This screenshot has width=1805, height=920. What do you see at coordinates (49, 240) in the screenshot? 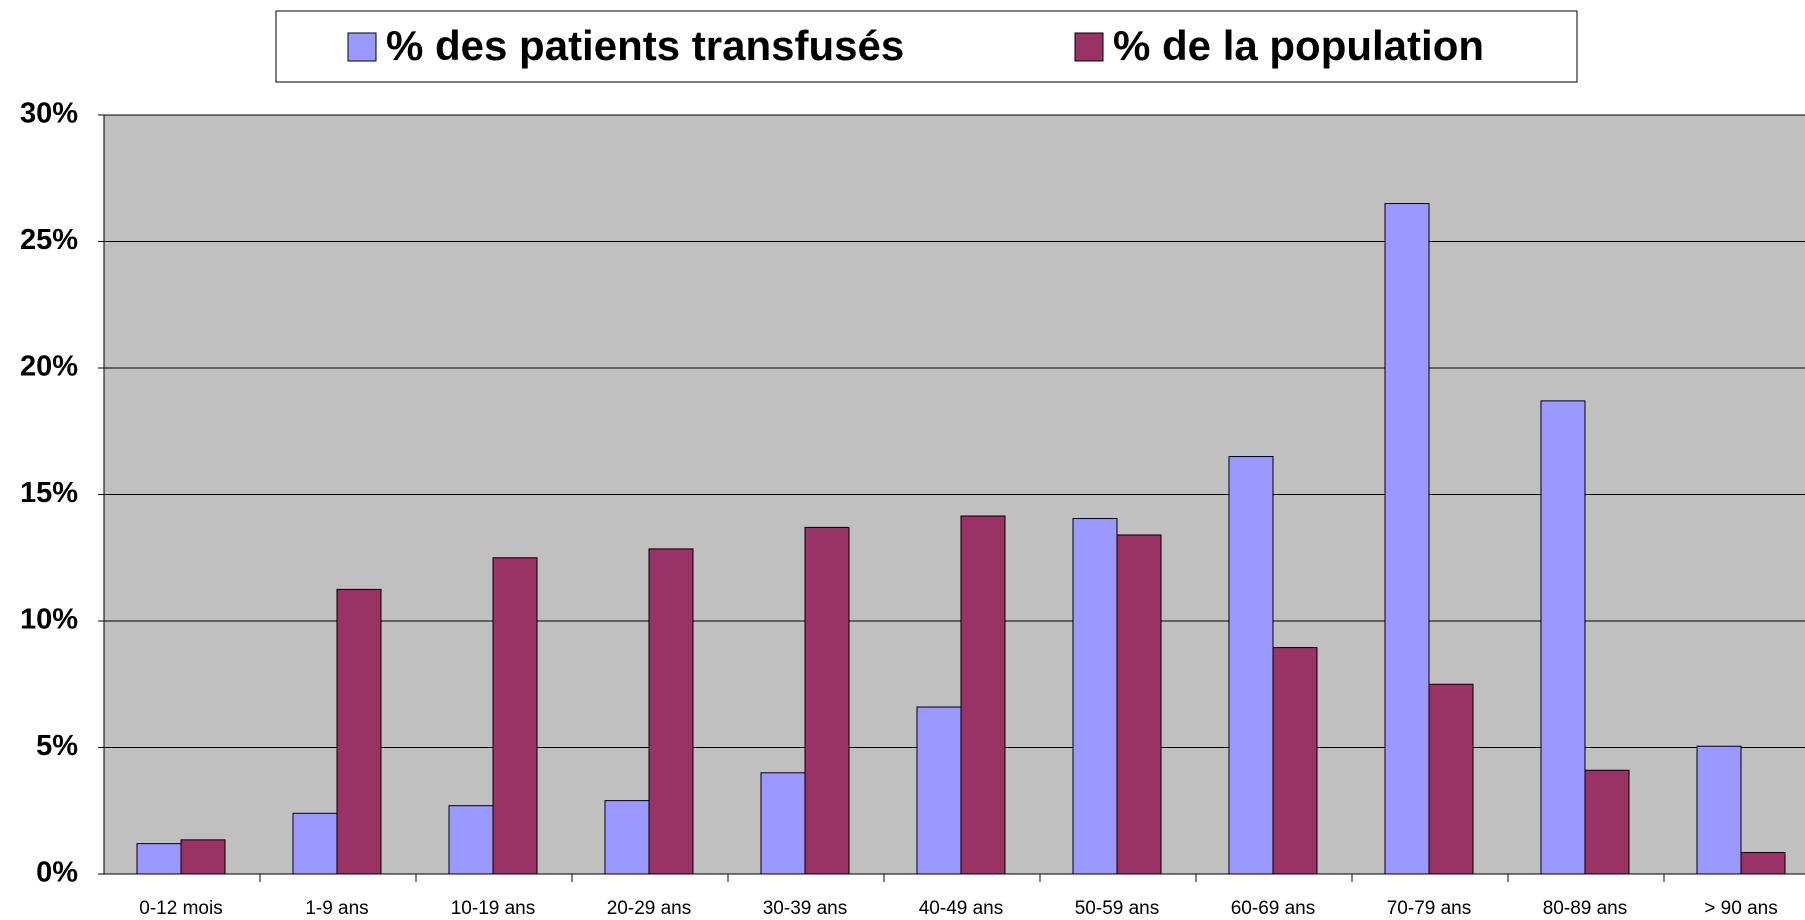
I see `y-tick-label: 25%` at bounding box center [49, 240].